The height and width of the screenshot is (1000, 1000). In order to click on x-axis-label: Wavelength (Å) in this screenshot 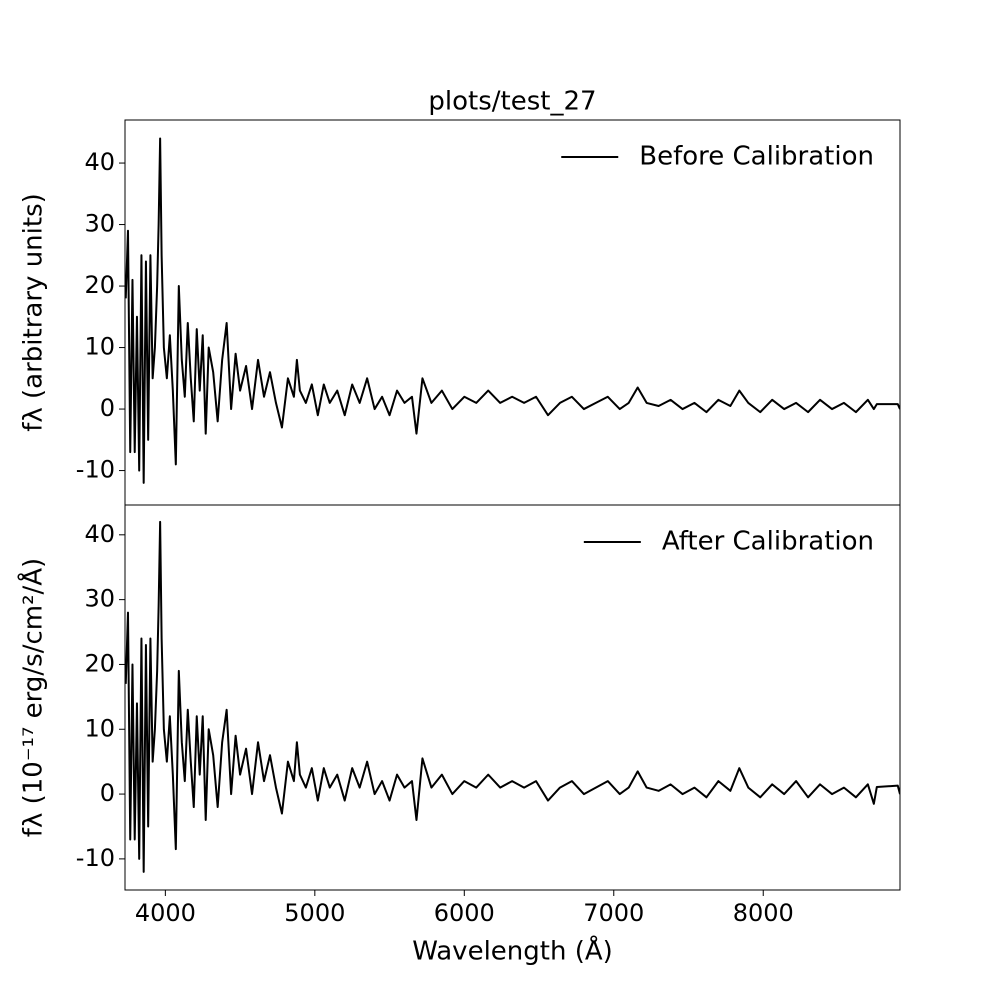, I will do `click(512, 951)`.